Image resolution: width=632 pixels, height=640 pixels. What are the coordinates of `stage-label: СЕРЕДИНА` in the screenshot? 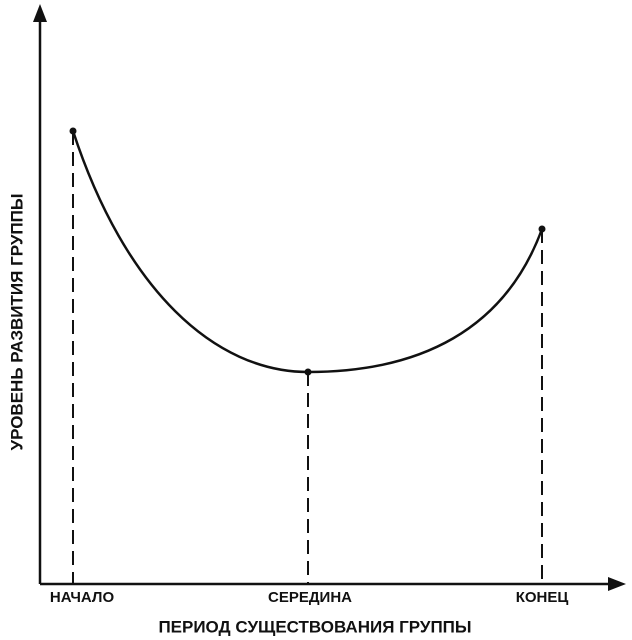 It's located at (310, 597).